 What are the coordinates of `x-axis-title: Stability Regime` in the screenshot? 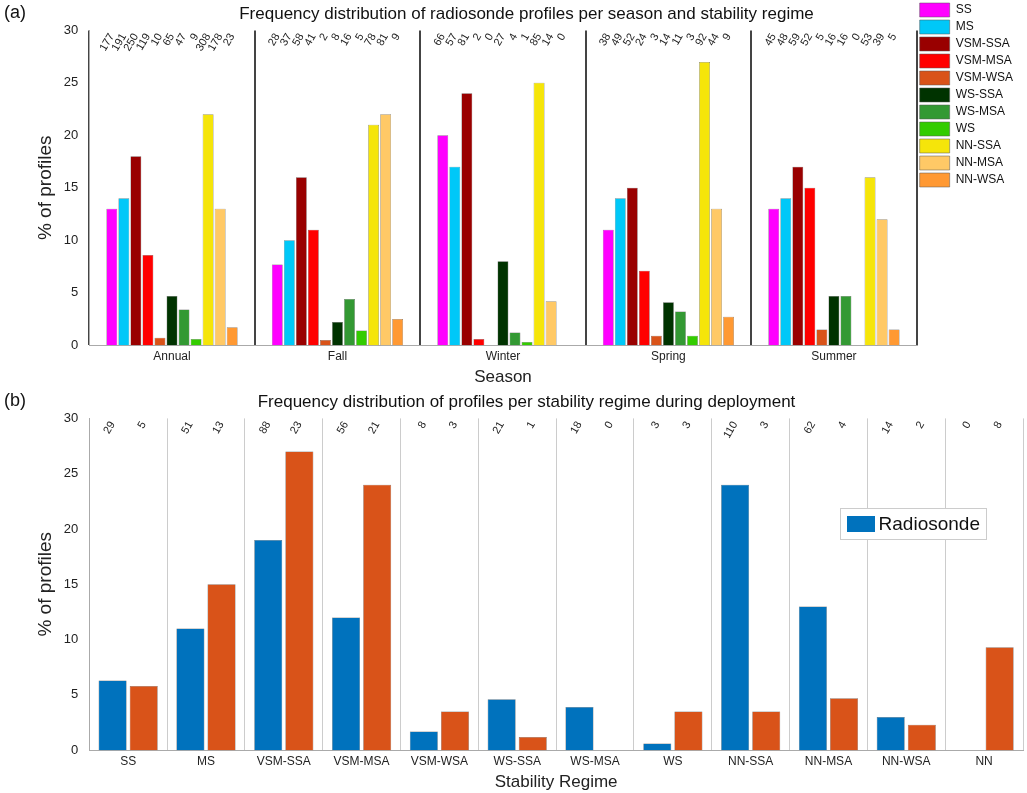 It's located at (556, 782).